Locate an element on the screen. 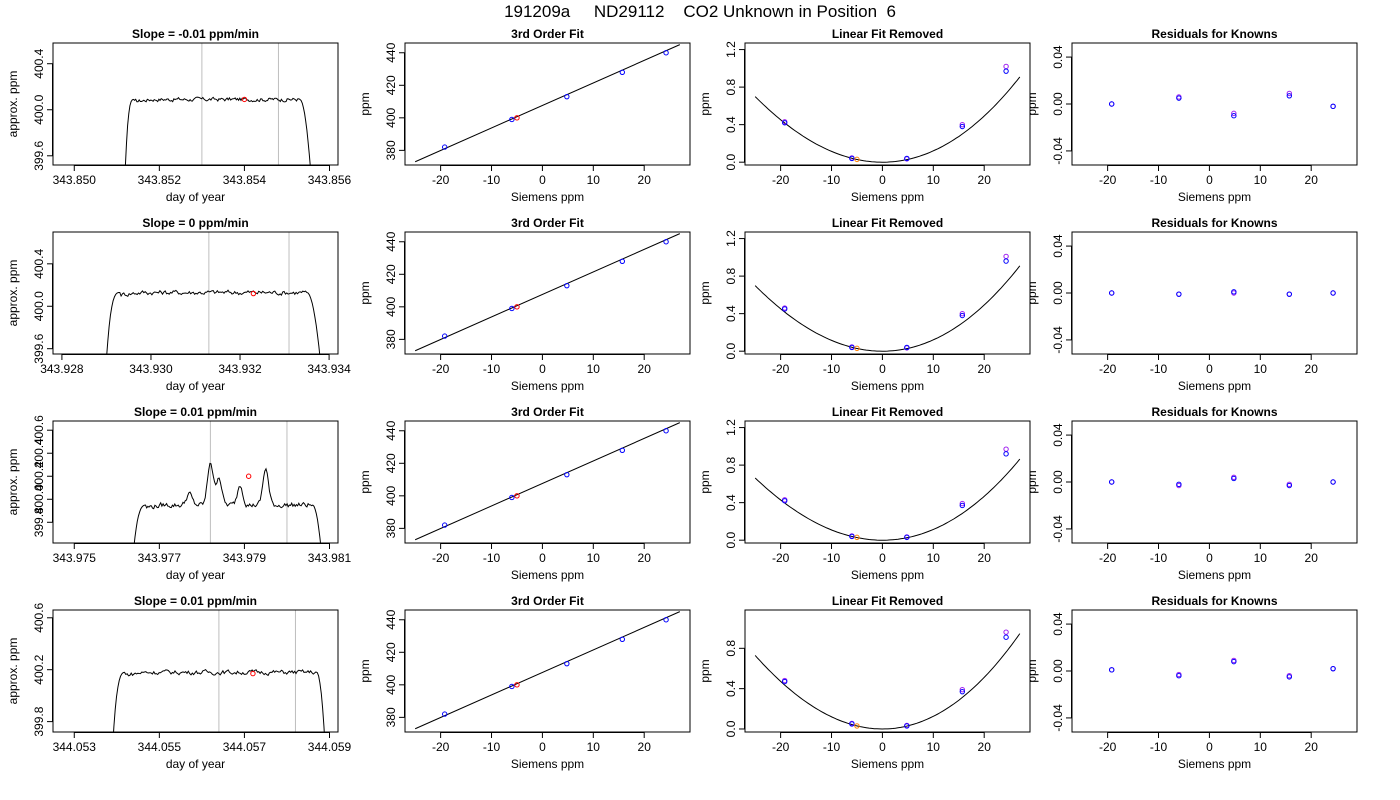 This screenshot has height=800, width=1400. y-tick-label: 420 is located at coordinates (391, 274).